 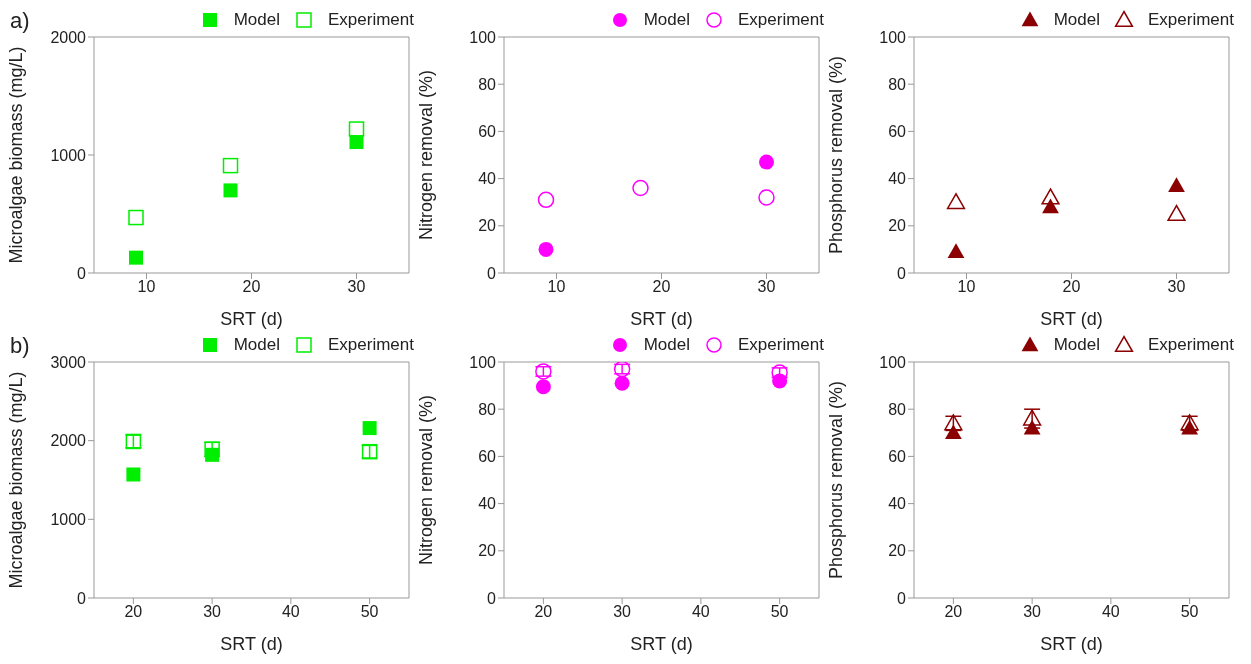 What do you see at coordinates (68, 362) in the screenshot?
I see `y-tick-label: 3000` at bounding box center [68, 362].